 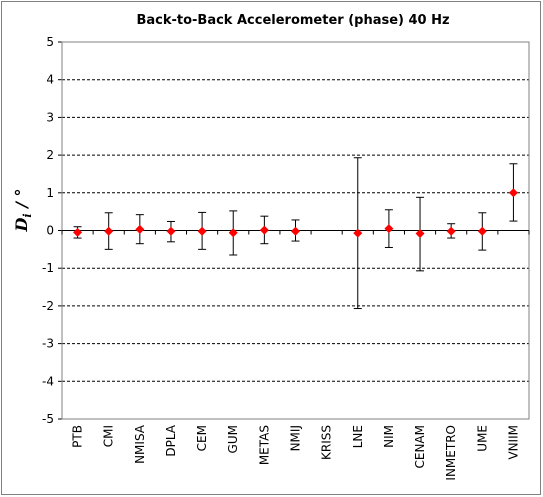 What do you see at coordinates (27, 215) in the screenshot?
I see `y-axis-label-sub: i` at bounding box center [27, 215].